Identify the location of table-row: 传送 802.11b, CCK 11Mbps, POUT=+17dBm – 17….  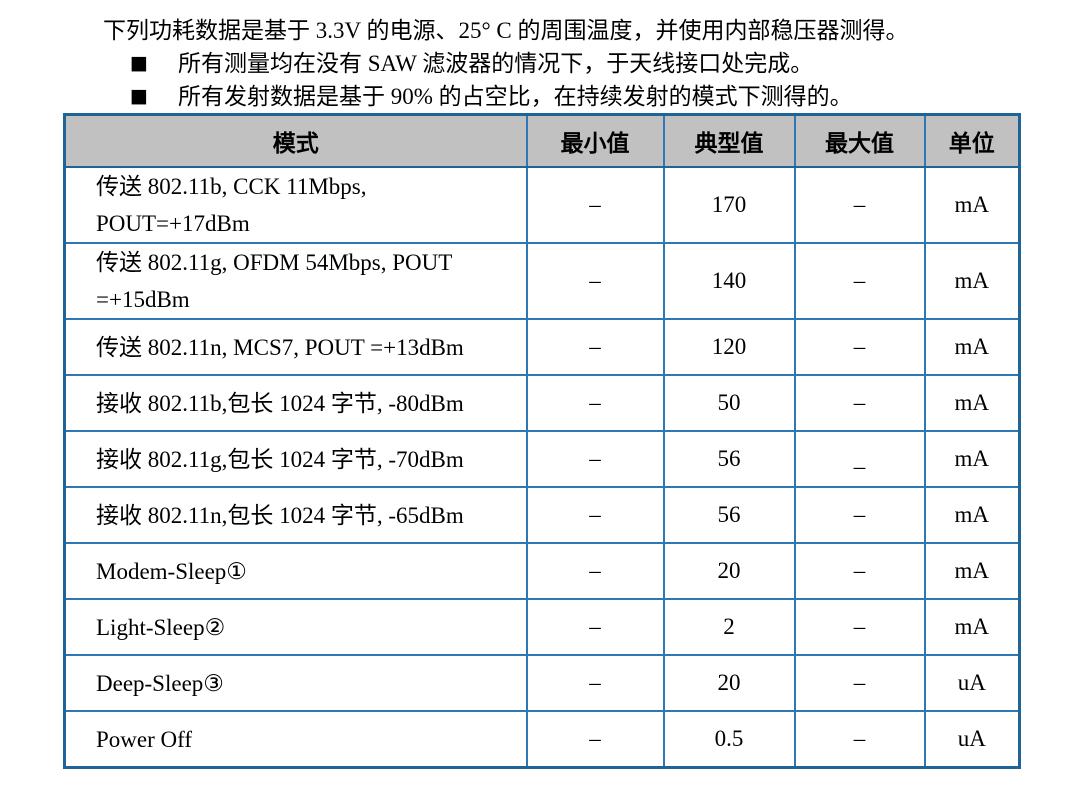
(542, 205).